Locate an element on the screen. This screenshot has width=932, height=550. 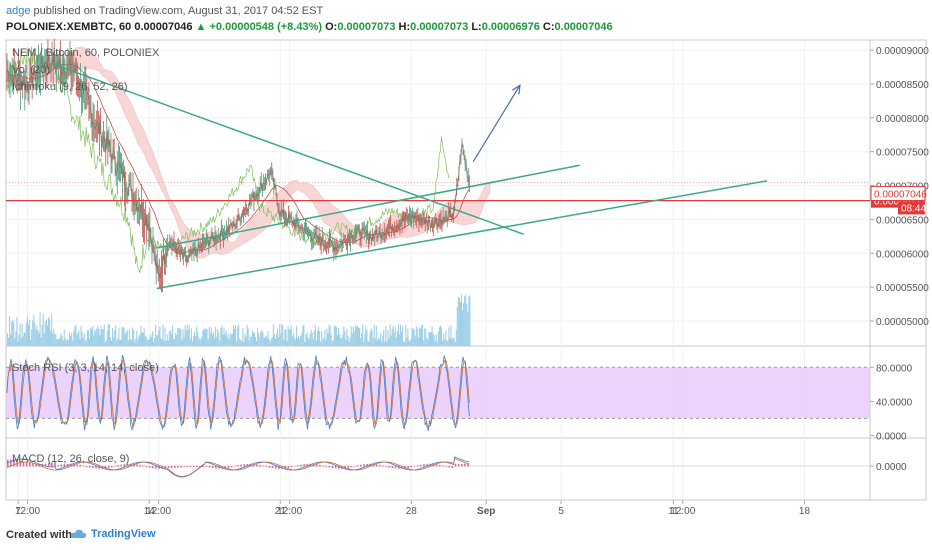
tradingview-logo: TradingView is located at coordinates (113, 534).